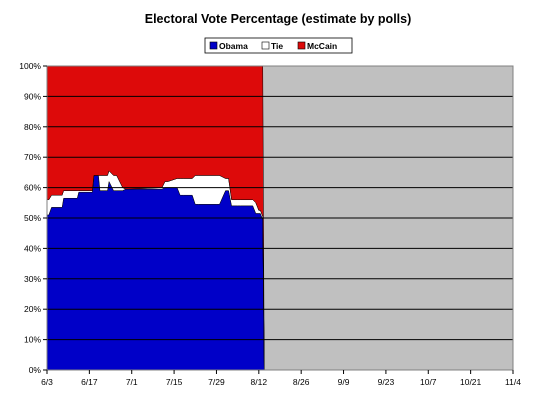  Describe the element at coordinates (216, 382) in the screenshot. I see `x-tick-label: 7/29` at that location.